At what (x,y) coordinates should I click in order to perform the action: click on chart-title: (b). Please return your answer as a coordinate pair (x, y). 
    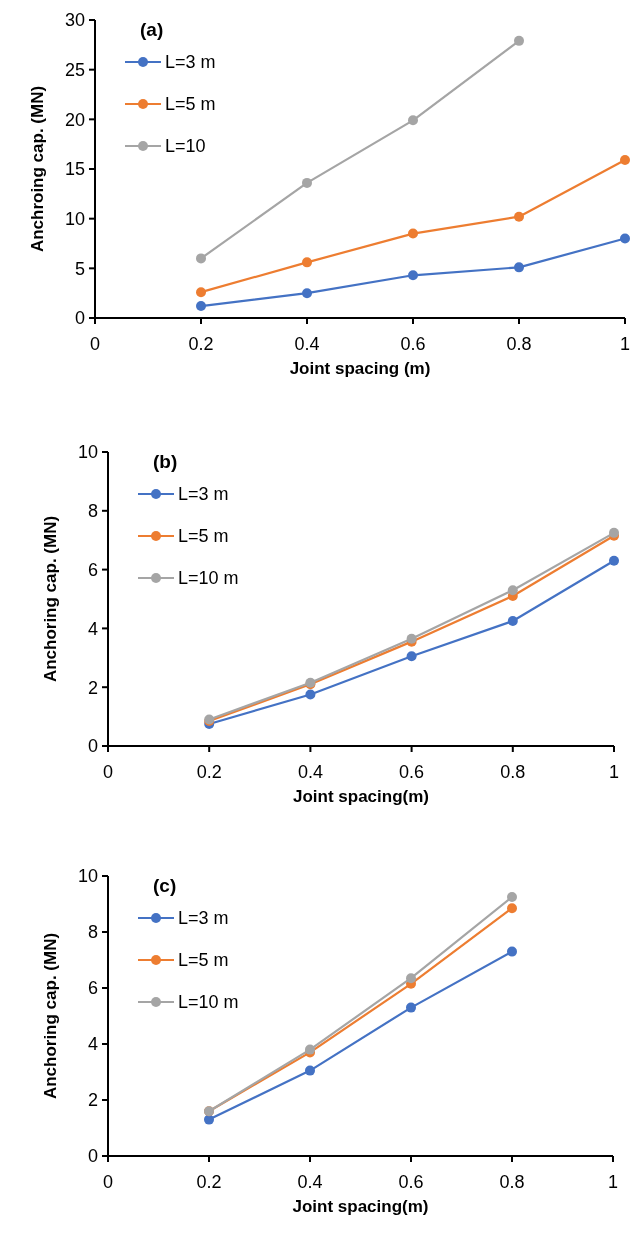
    Looking at the image, I should click on (165, 461).